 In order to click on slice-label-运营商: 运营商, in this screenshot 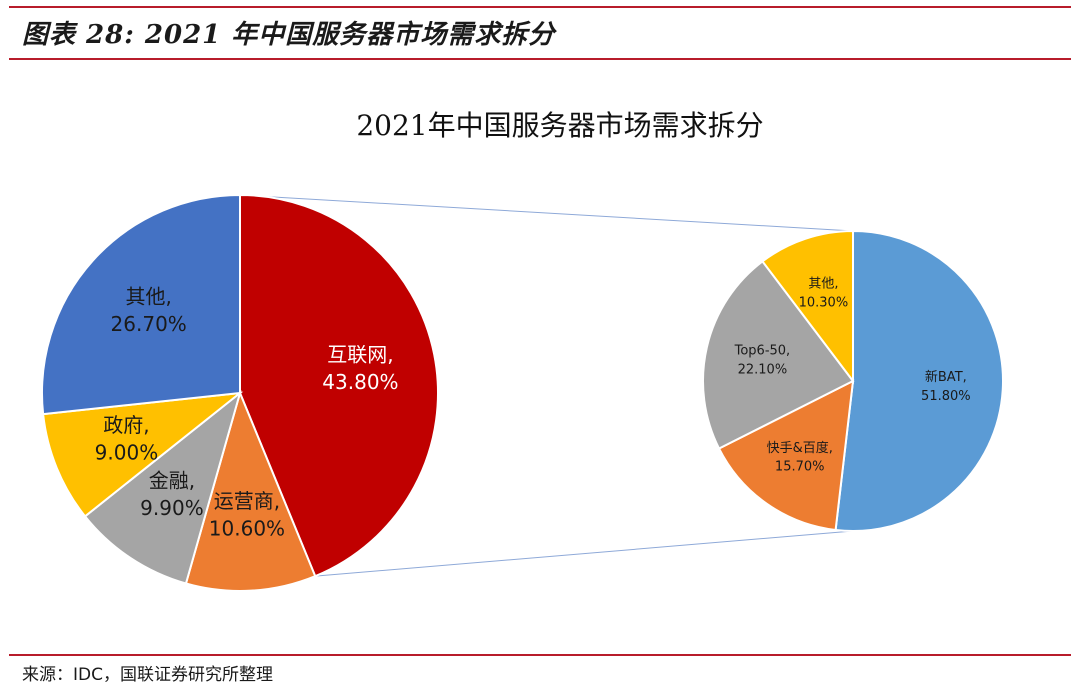, I will do `click(247, 501)`.